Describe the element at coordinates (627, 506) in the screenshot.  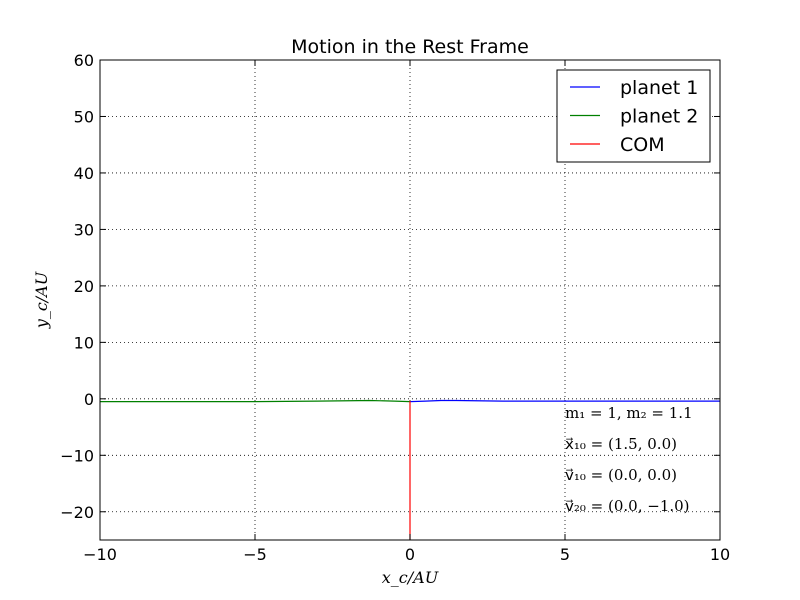
I see `annotation-line: v⃗₂₀ = (0.0, −1.0)` at that location.